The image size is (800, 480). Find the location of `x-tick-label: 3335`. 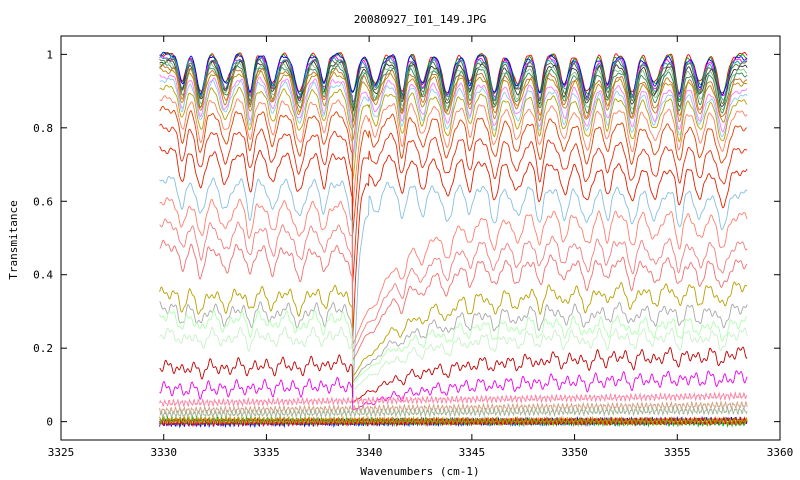

x-tick-label: 3335 is located at coordinates (266, 452).